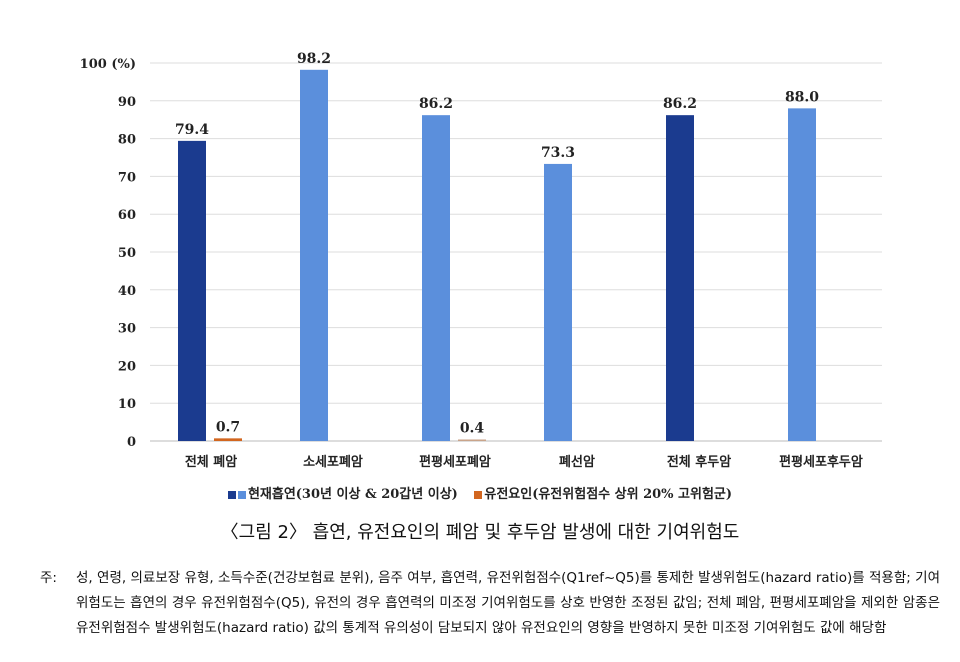 This screenshot has height=662, width=960. Describe the element at coordinates (192, 130) in the screenshot. I see `data-label: 79.4` at that location.